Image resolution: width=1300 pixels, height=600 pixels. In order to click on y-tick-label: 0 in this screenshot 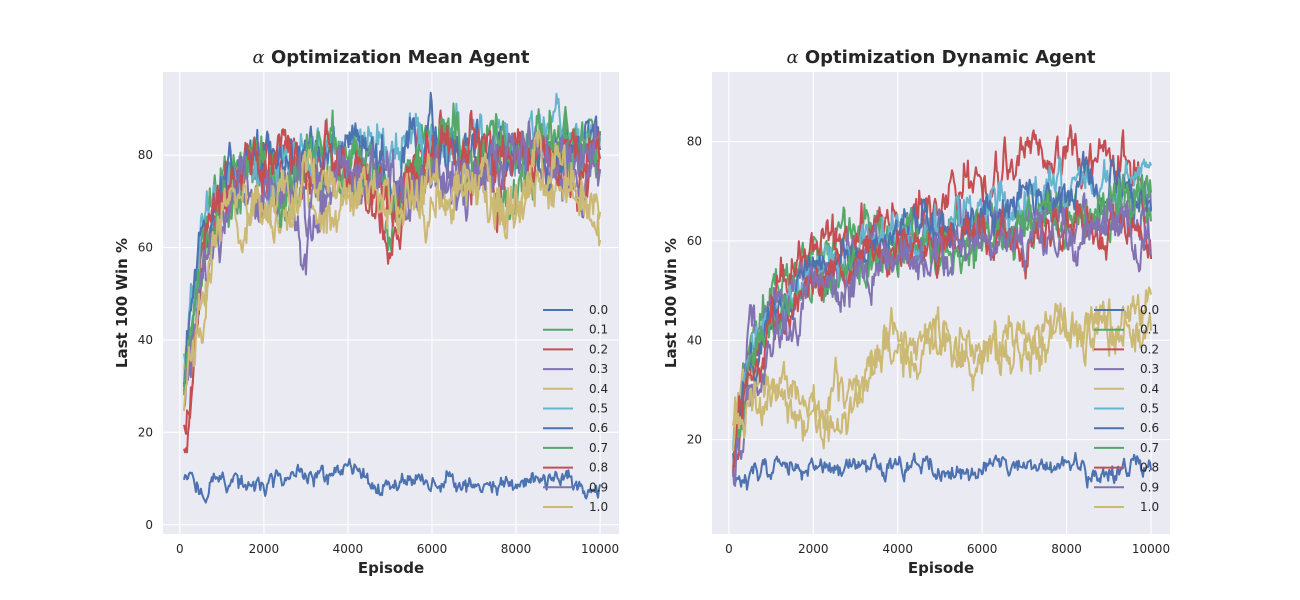, I will do `click(149, 525)`.